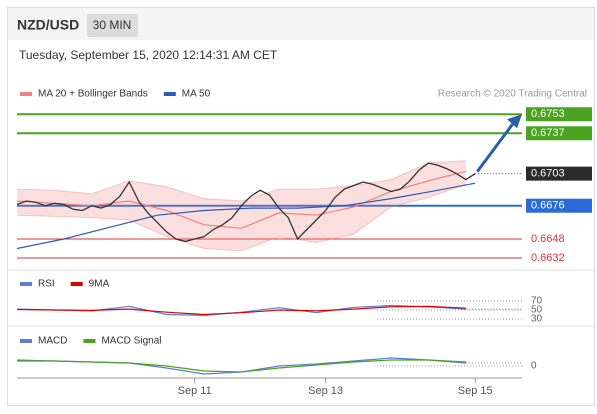  What do you see at coordinates (325, 391) in the screenshot?
I see `x-tick-label: Sep 13` at bounding box center [325, 391].